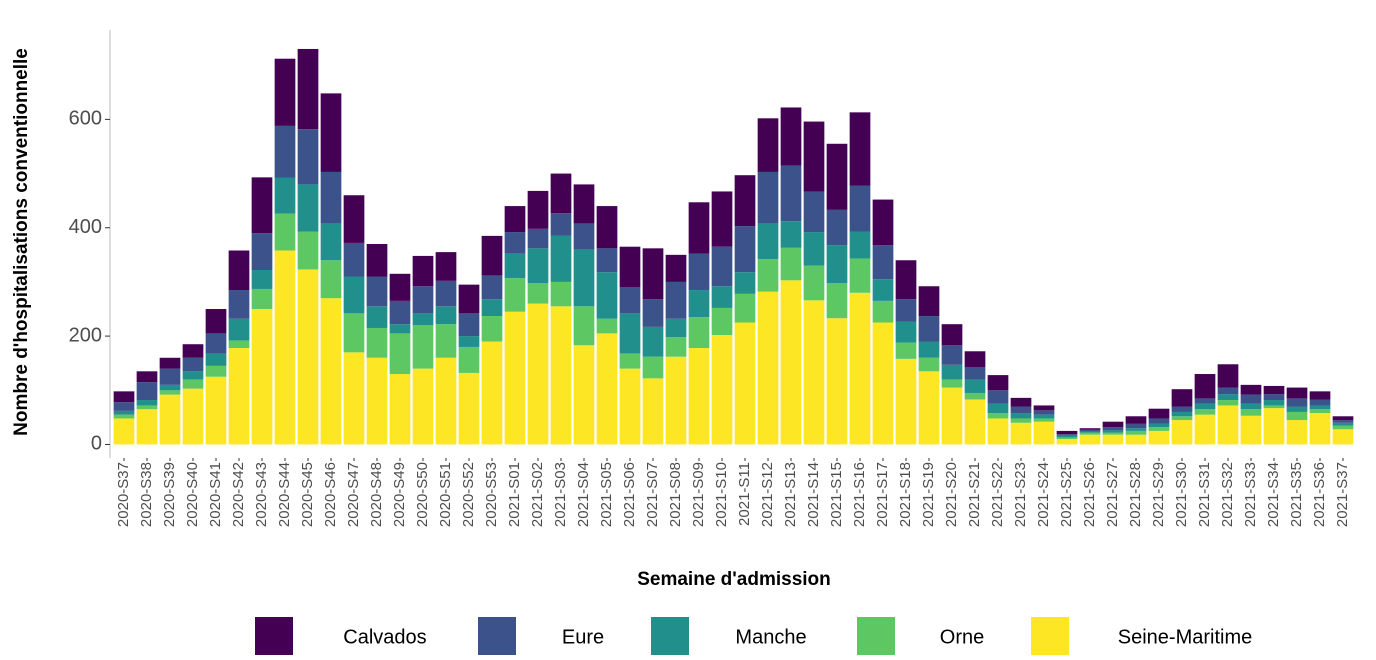 This screenshot has height=660, width=1376. What do you see at coordinates (215, 494) in the screenshot?
I see `x-tick-label: 2020-S41` at bounding box center [215, 494].